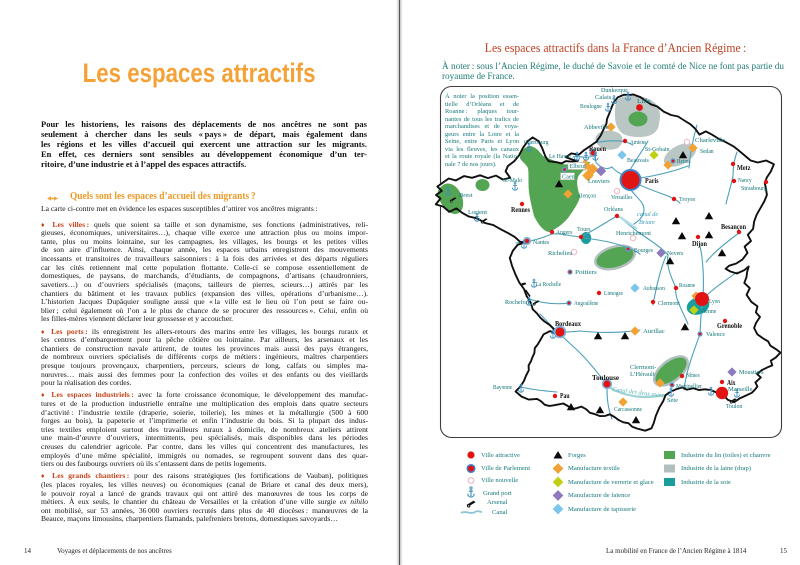  What do you see at coordinates (675, 253) in the screenshot?
I see `svg-text: Nevers` at bounding box center [675, 253].